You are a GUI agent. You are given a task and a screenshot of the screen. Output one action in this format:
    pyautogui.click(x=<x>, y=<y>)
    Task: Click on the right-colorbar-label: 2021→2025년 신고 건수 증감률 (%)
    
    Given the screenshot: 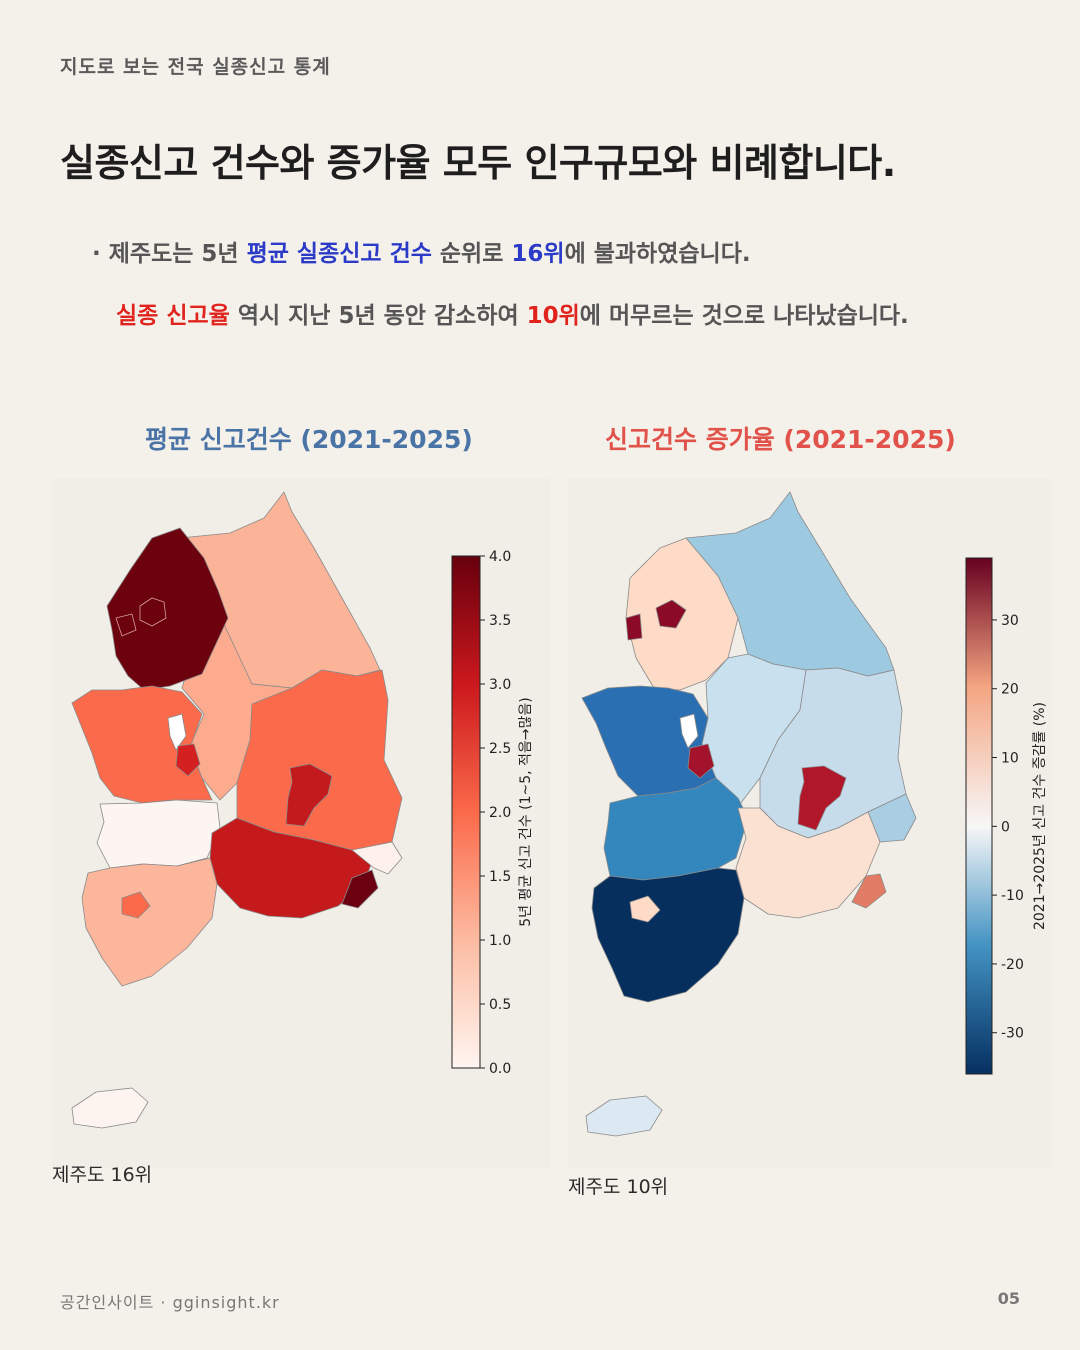 What is the action you would take?
    pyautogui.click(x=1040, y=816)
    